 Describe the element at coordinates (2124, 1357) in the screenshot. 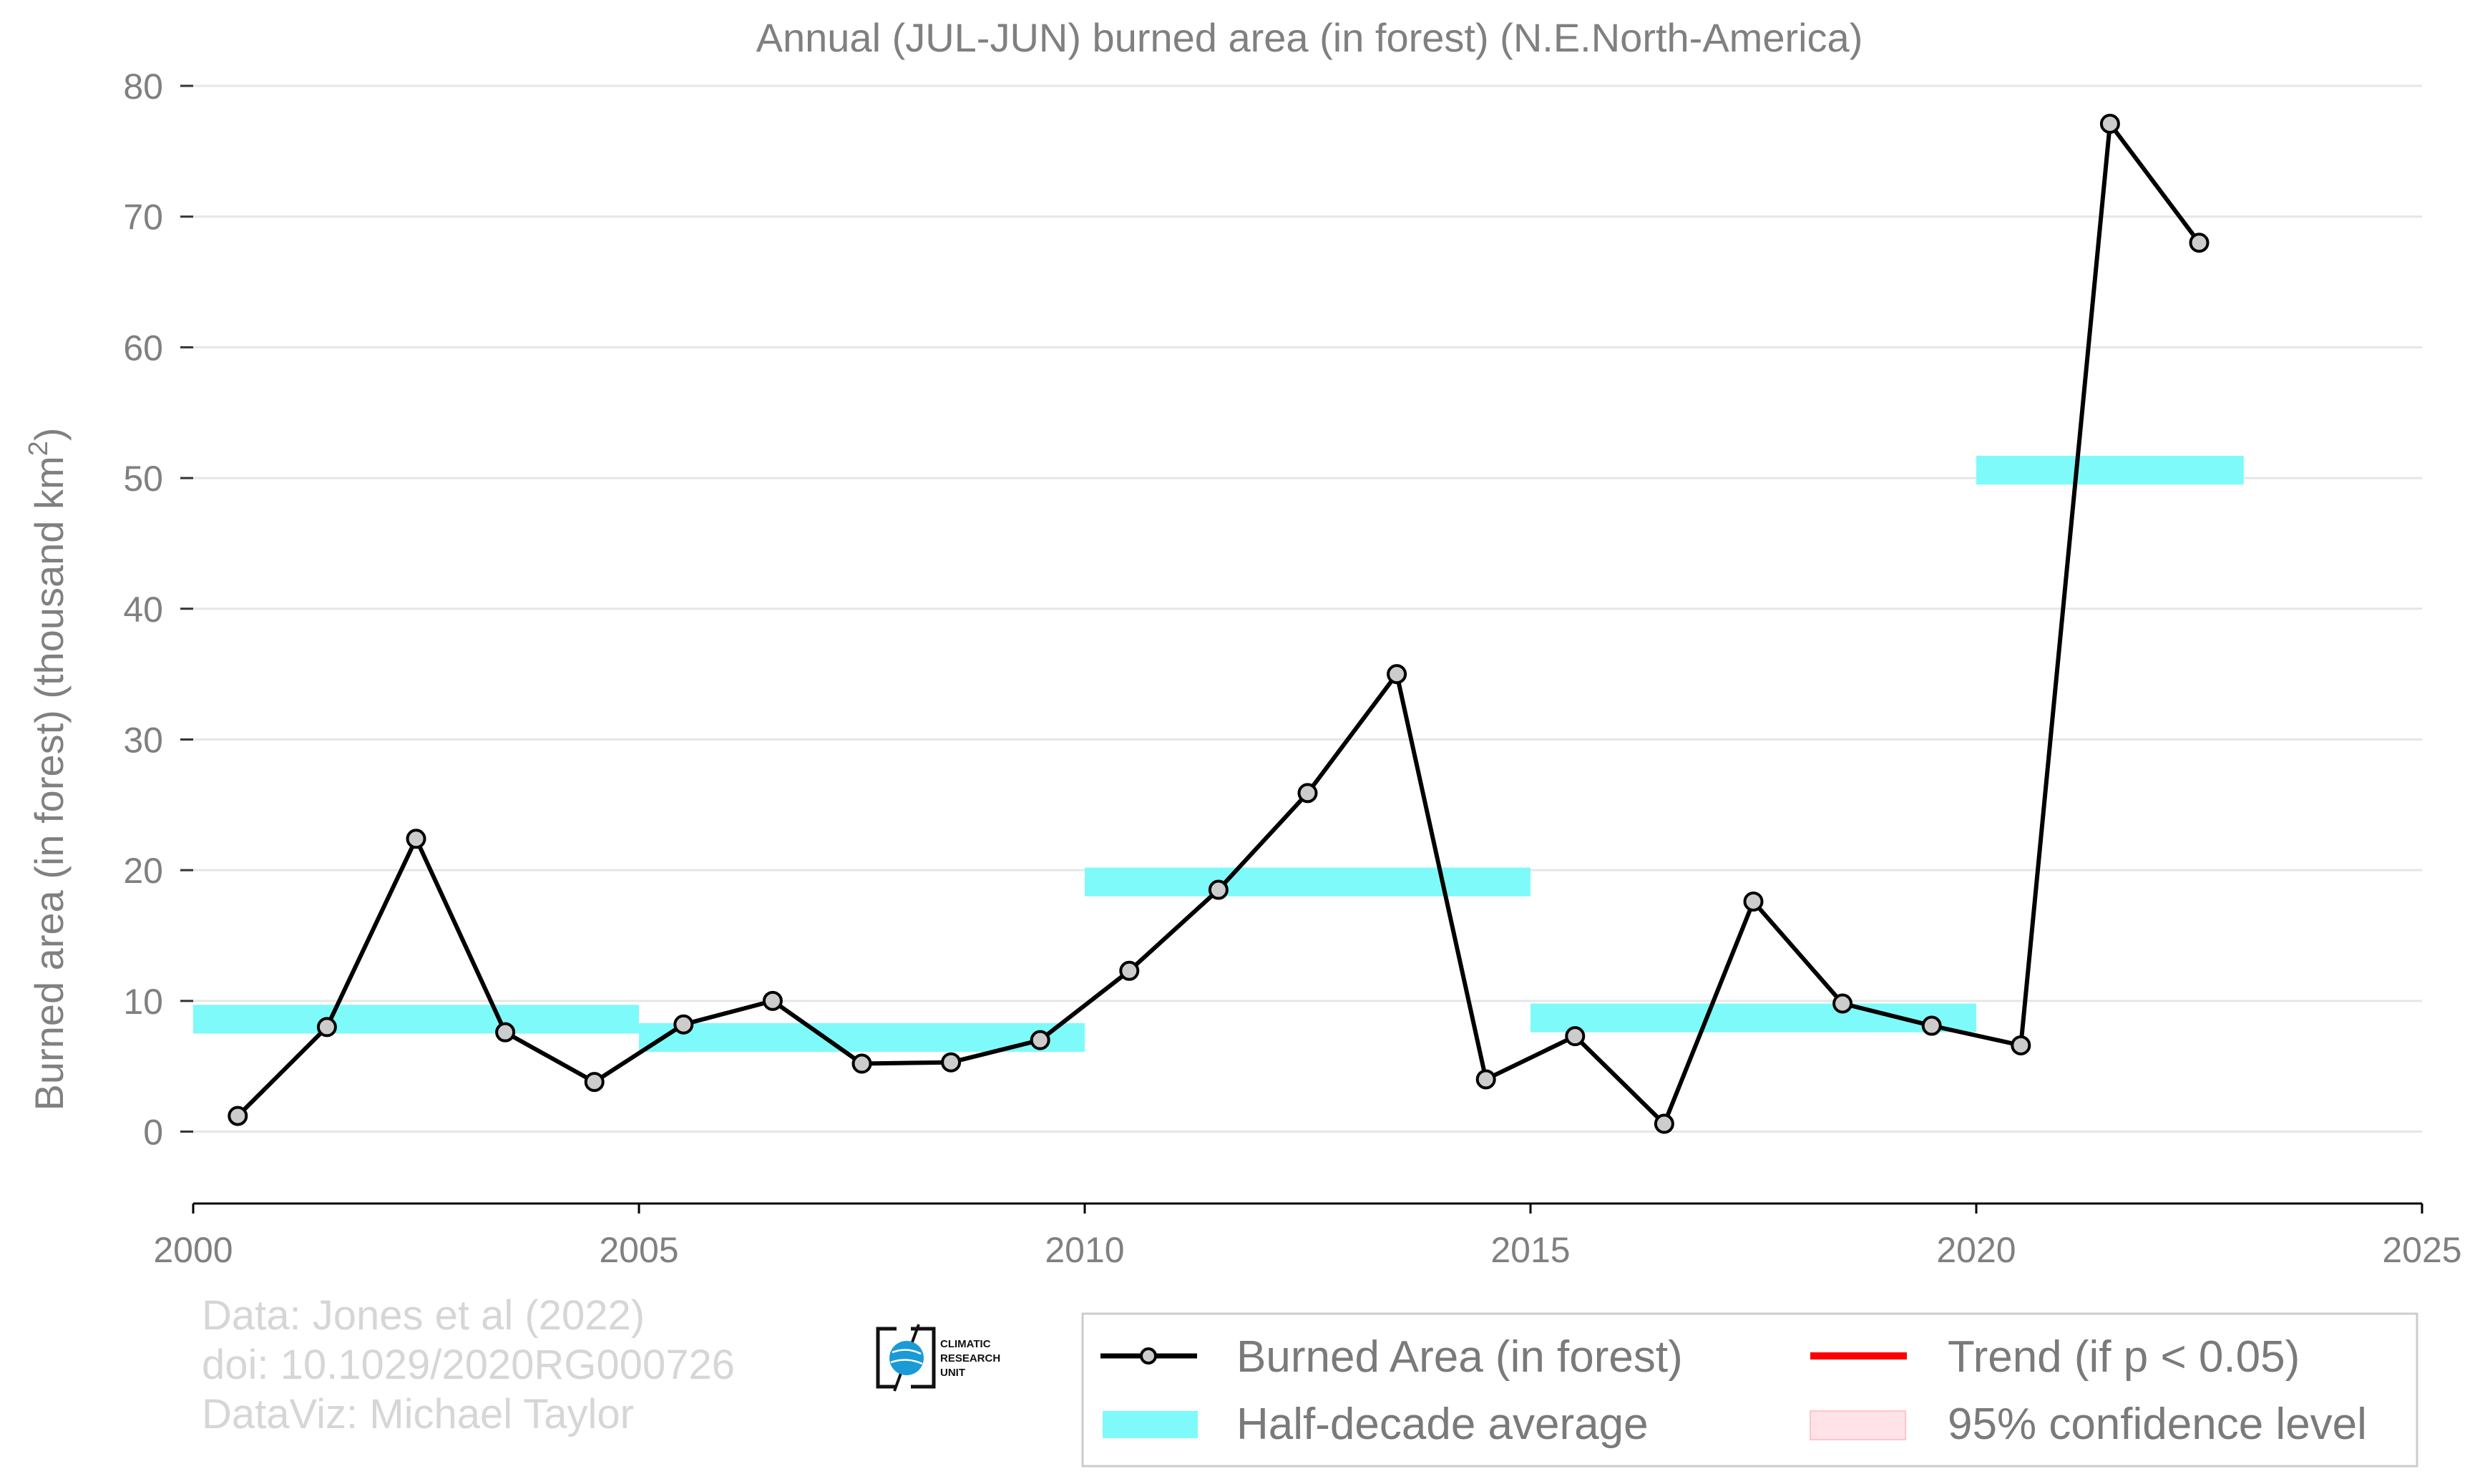

I see `legend-label-trend: Trend (if p < 0.05)` at that location.